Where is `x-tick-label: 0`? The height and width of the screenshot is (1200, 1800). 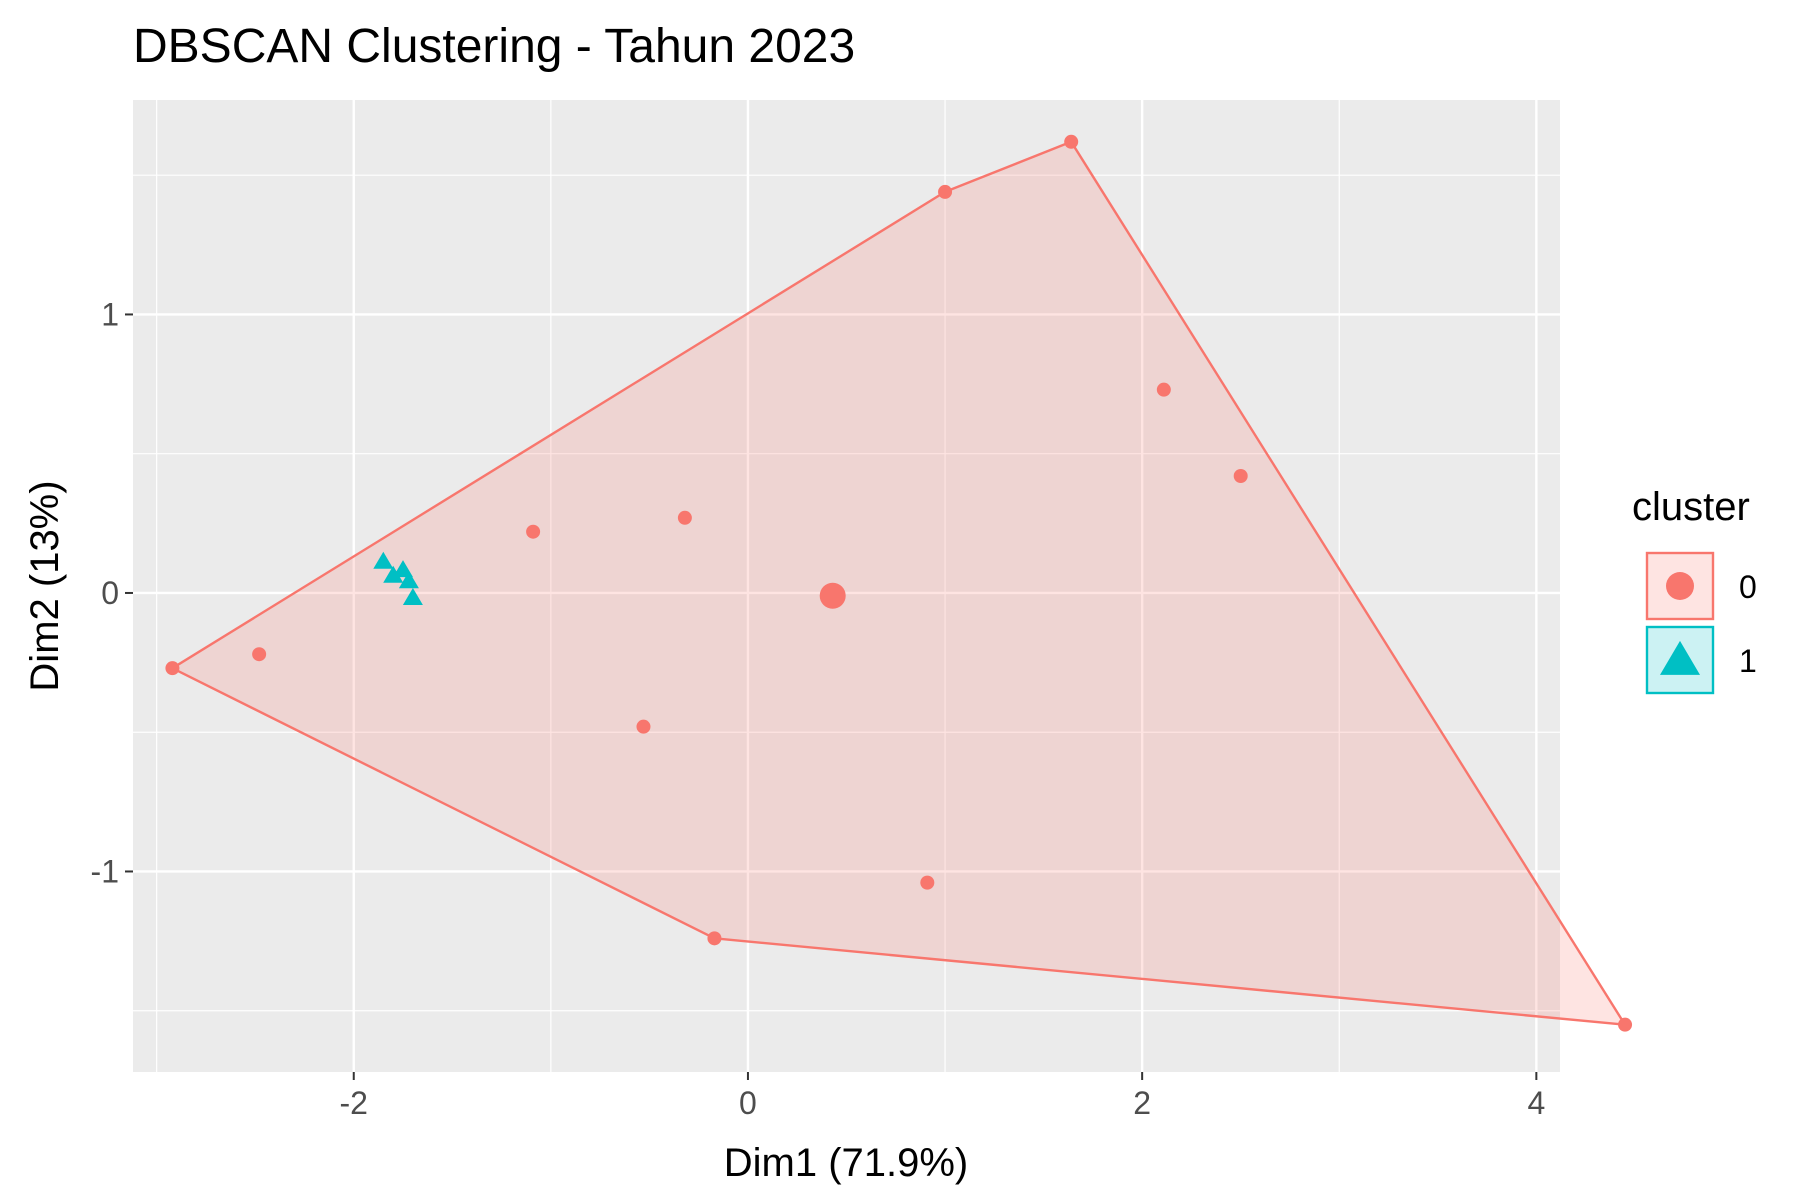 x-tick-label: 0 is located at coordinates (748, 1103).